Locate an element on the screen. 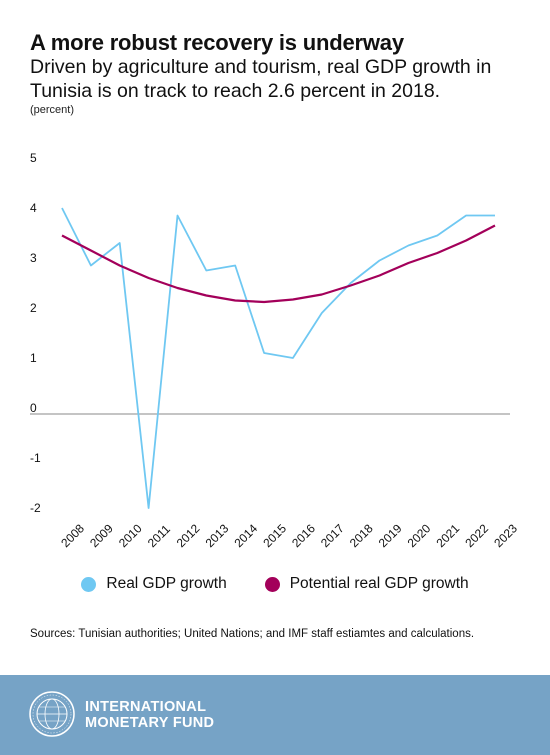  imf-seal-icon is located at coordinates (52, 714).